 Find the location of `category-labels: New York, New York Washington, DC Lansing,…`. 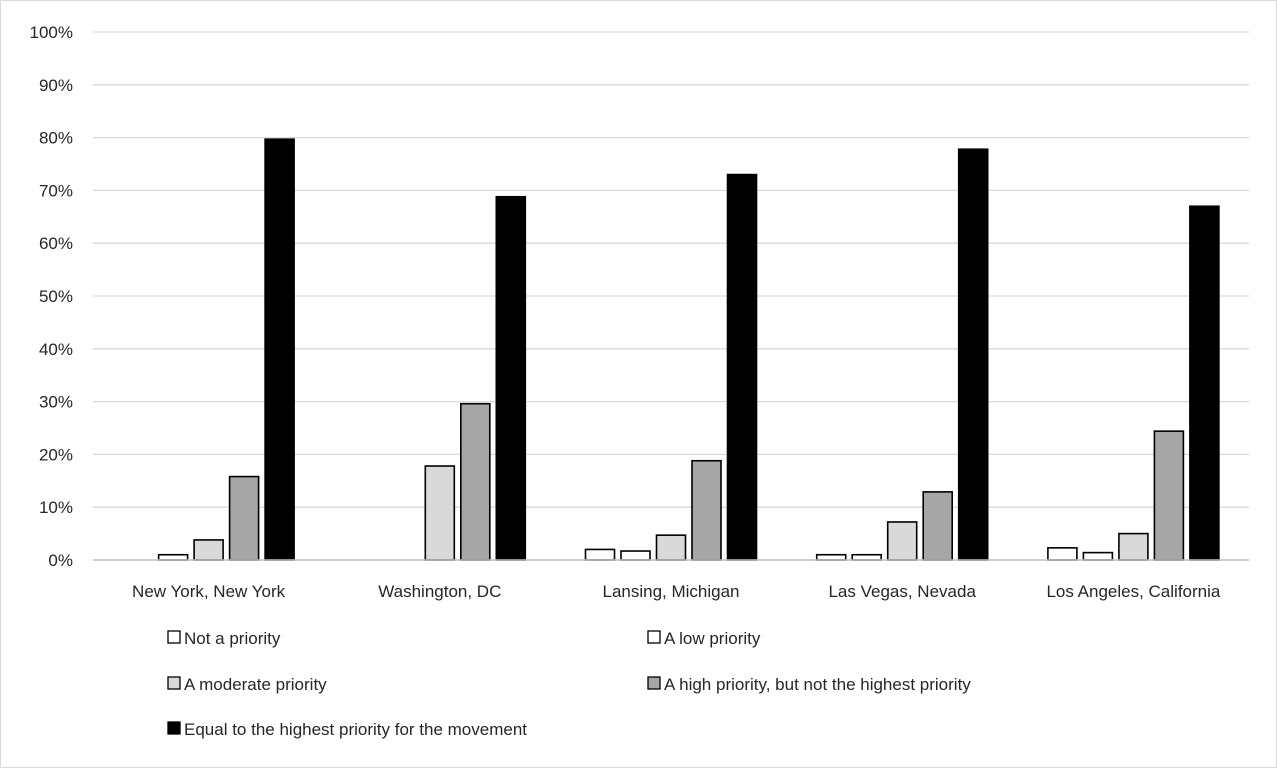

category-labels: New York, New York Washington, DC Lansing,… is located at coordinates (676, 591).